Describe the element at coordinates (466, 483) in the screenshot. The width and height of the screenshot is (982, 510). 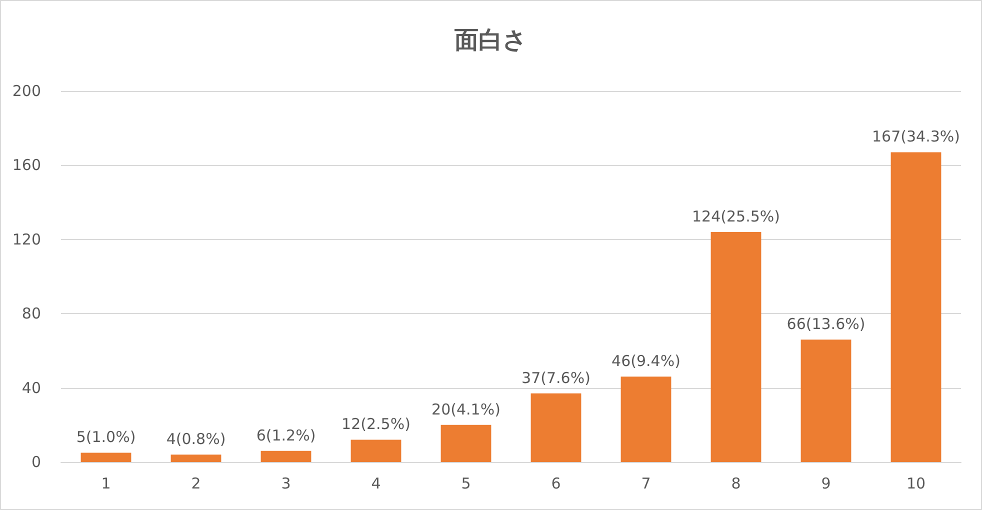
I see `x-tick-label: 5` at that location.